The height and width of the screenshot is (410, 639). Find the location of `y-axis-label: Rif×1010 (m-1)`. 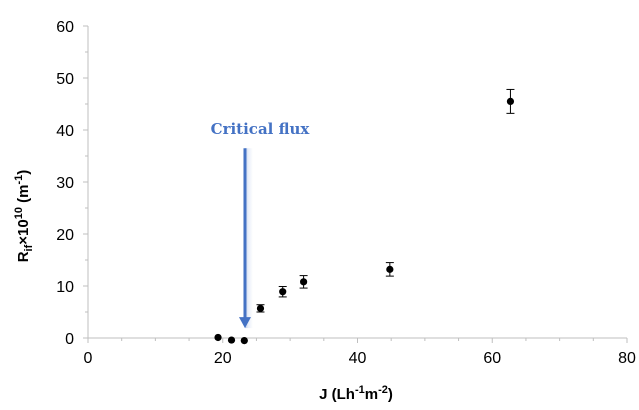

y-axis-label: Rif×1010 (m-1) is located at coordinates (24, 216).